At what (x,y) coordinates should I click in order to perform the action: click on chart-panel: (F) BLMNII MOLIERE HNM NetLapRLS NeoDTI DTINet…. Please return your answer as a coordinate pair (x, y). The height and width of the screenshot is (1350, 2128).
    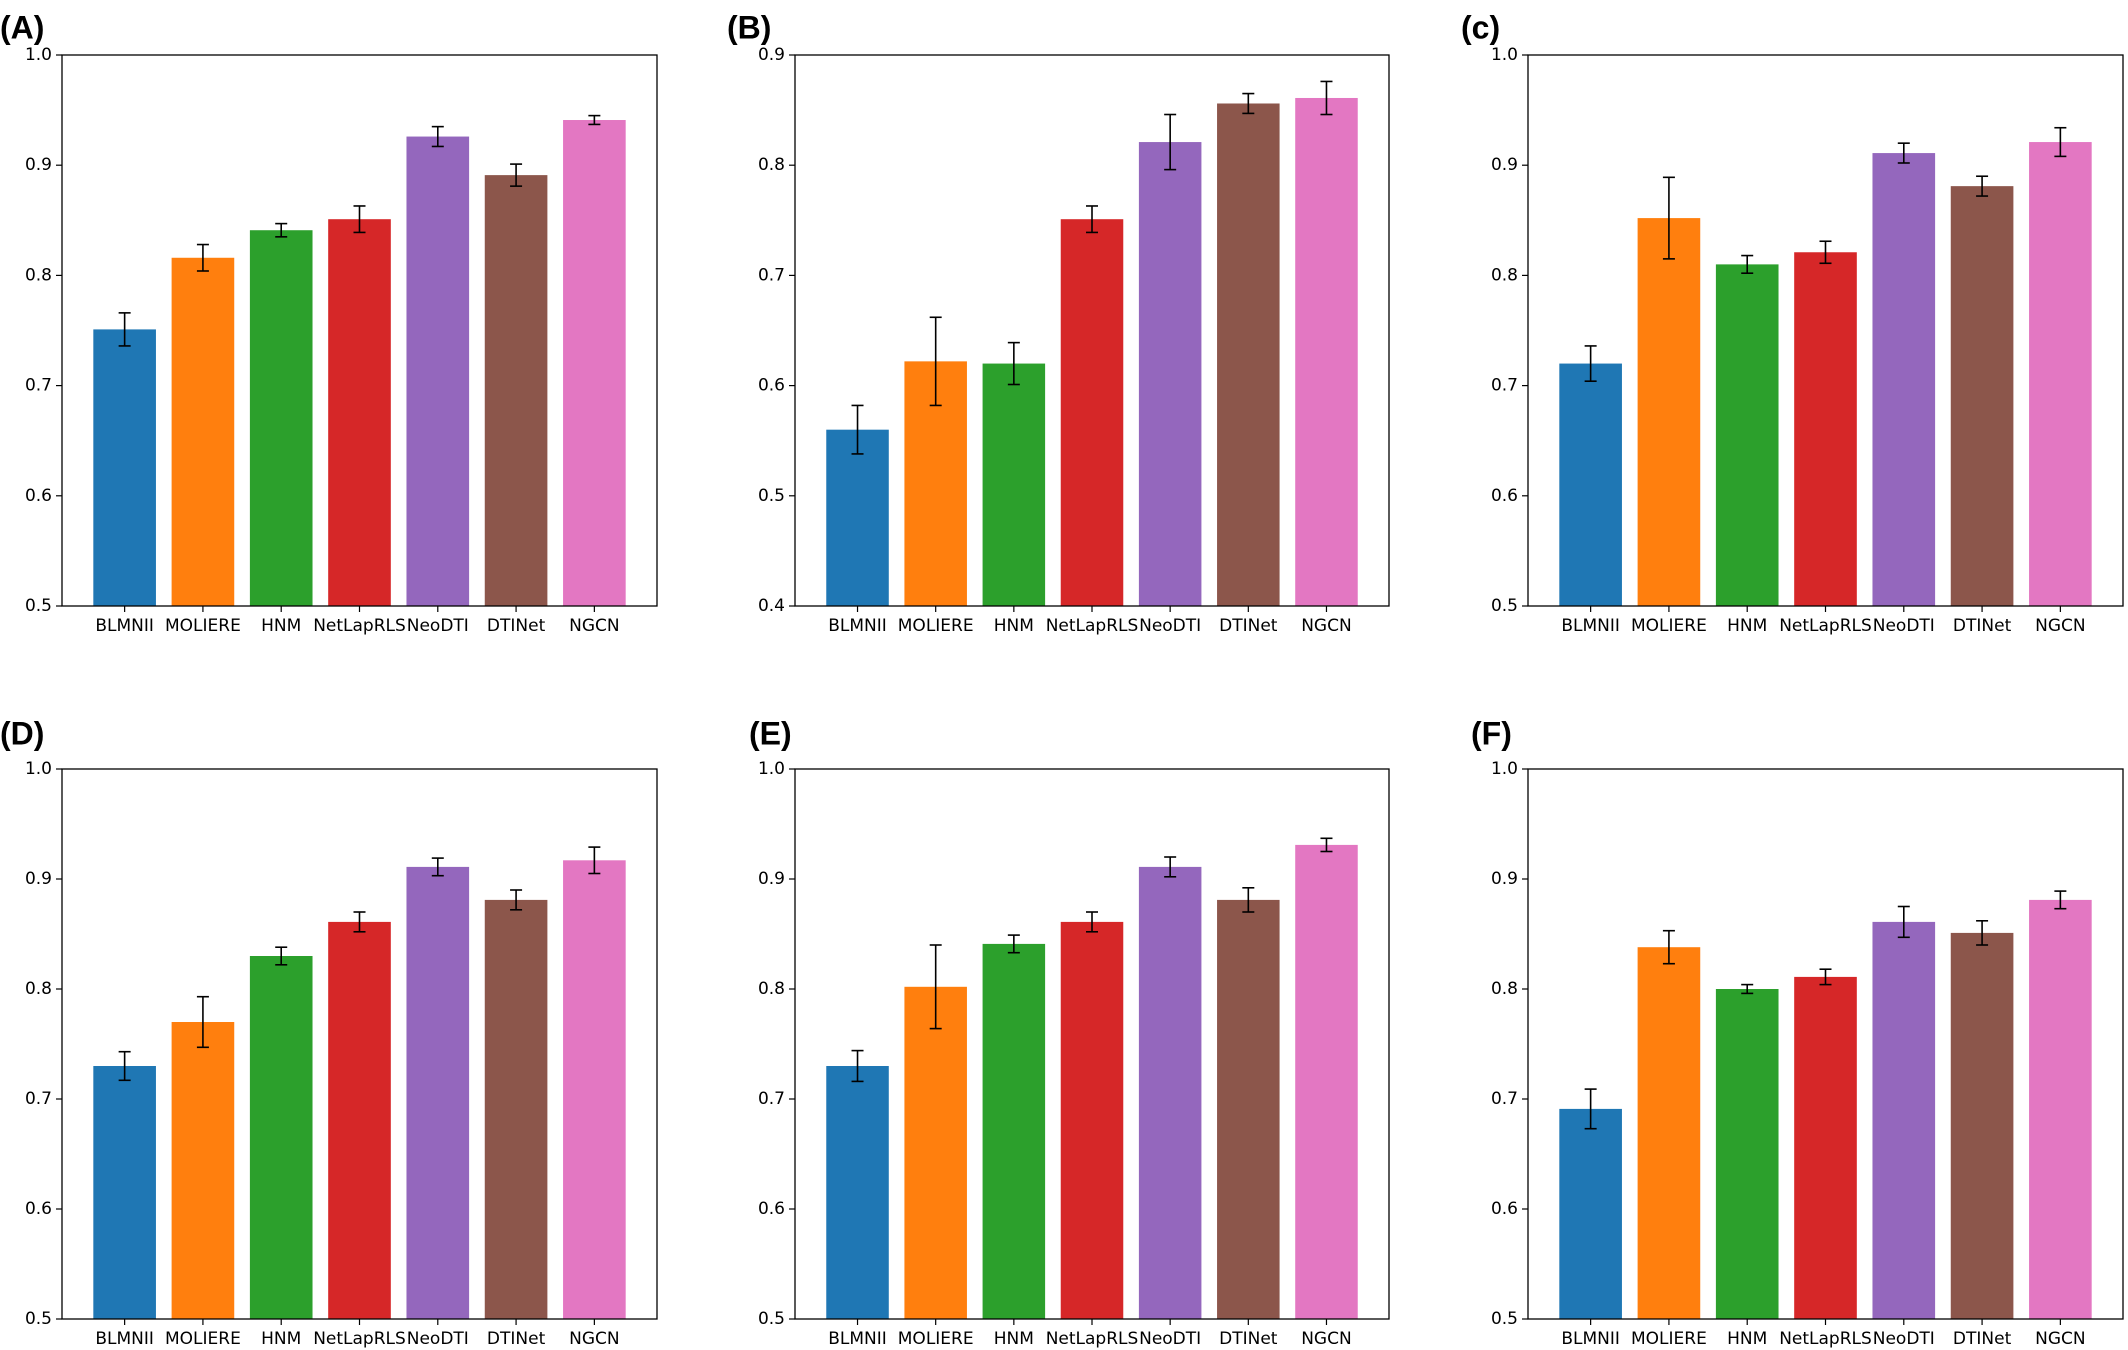
    Looking at the image, I should click on (1797, 1032).